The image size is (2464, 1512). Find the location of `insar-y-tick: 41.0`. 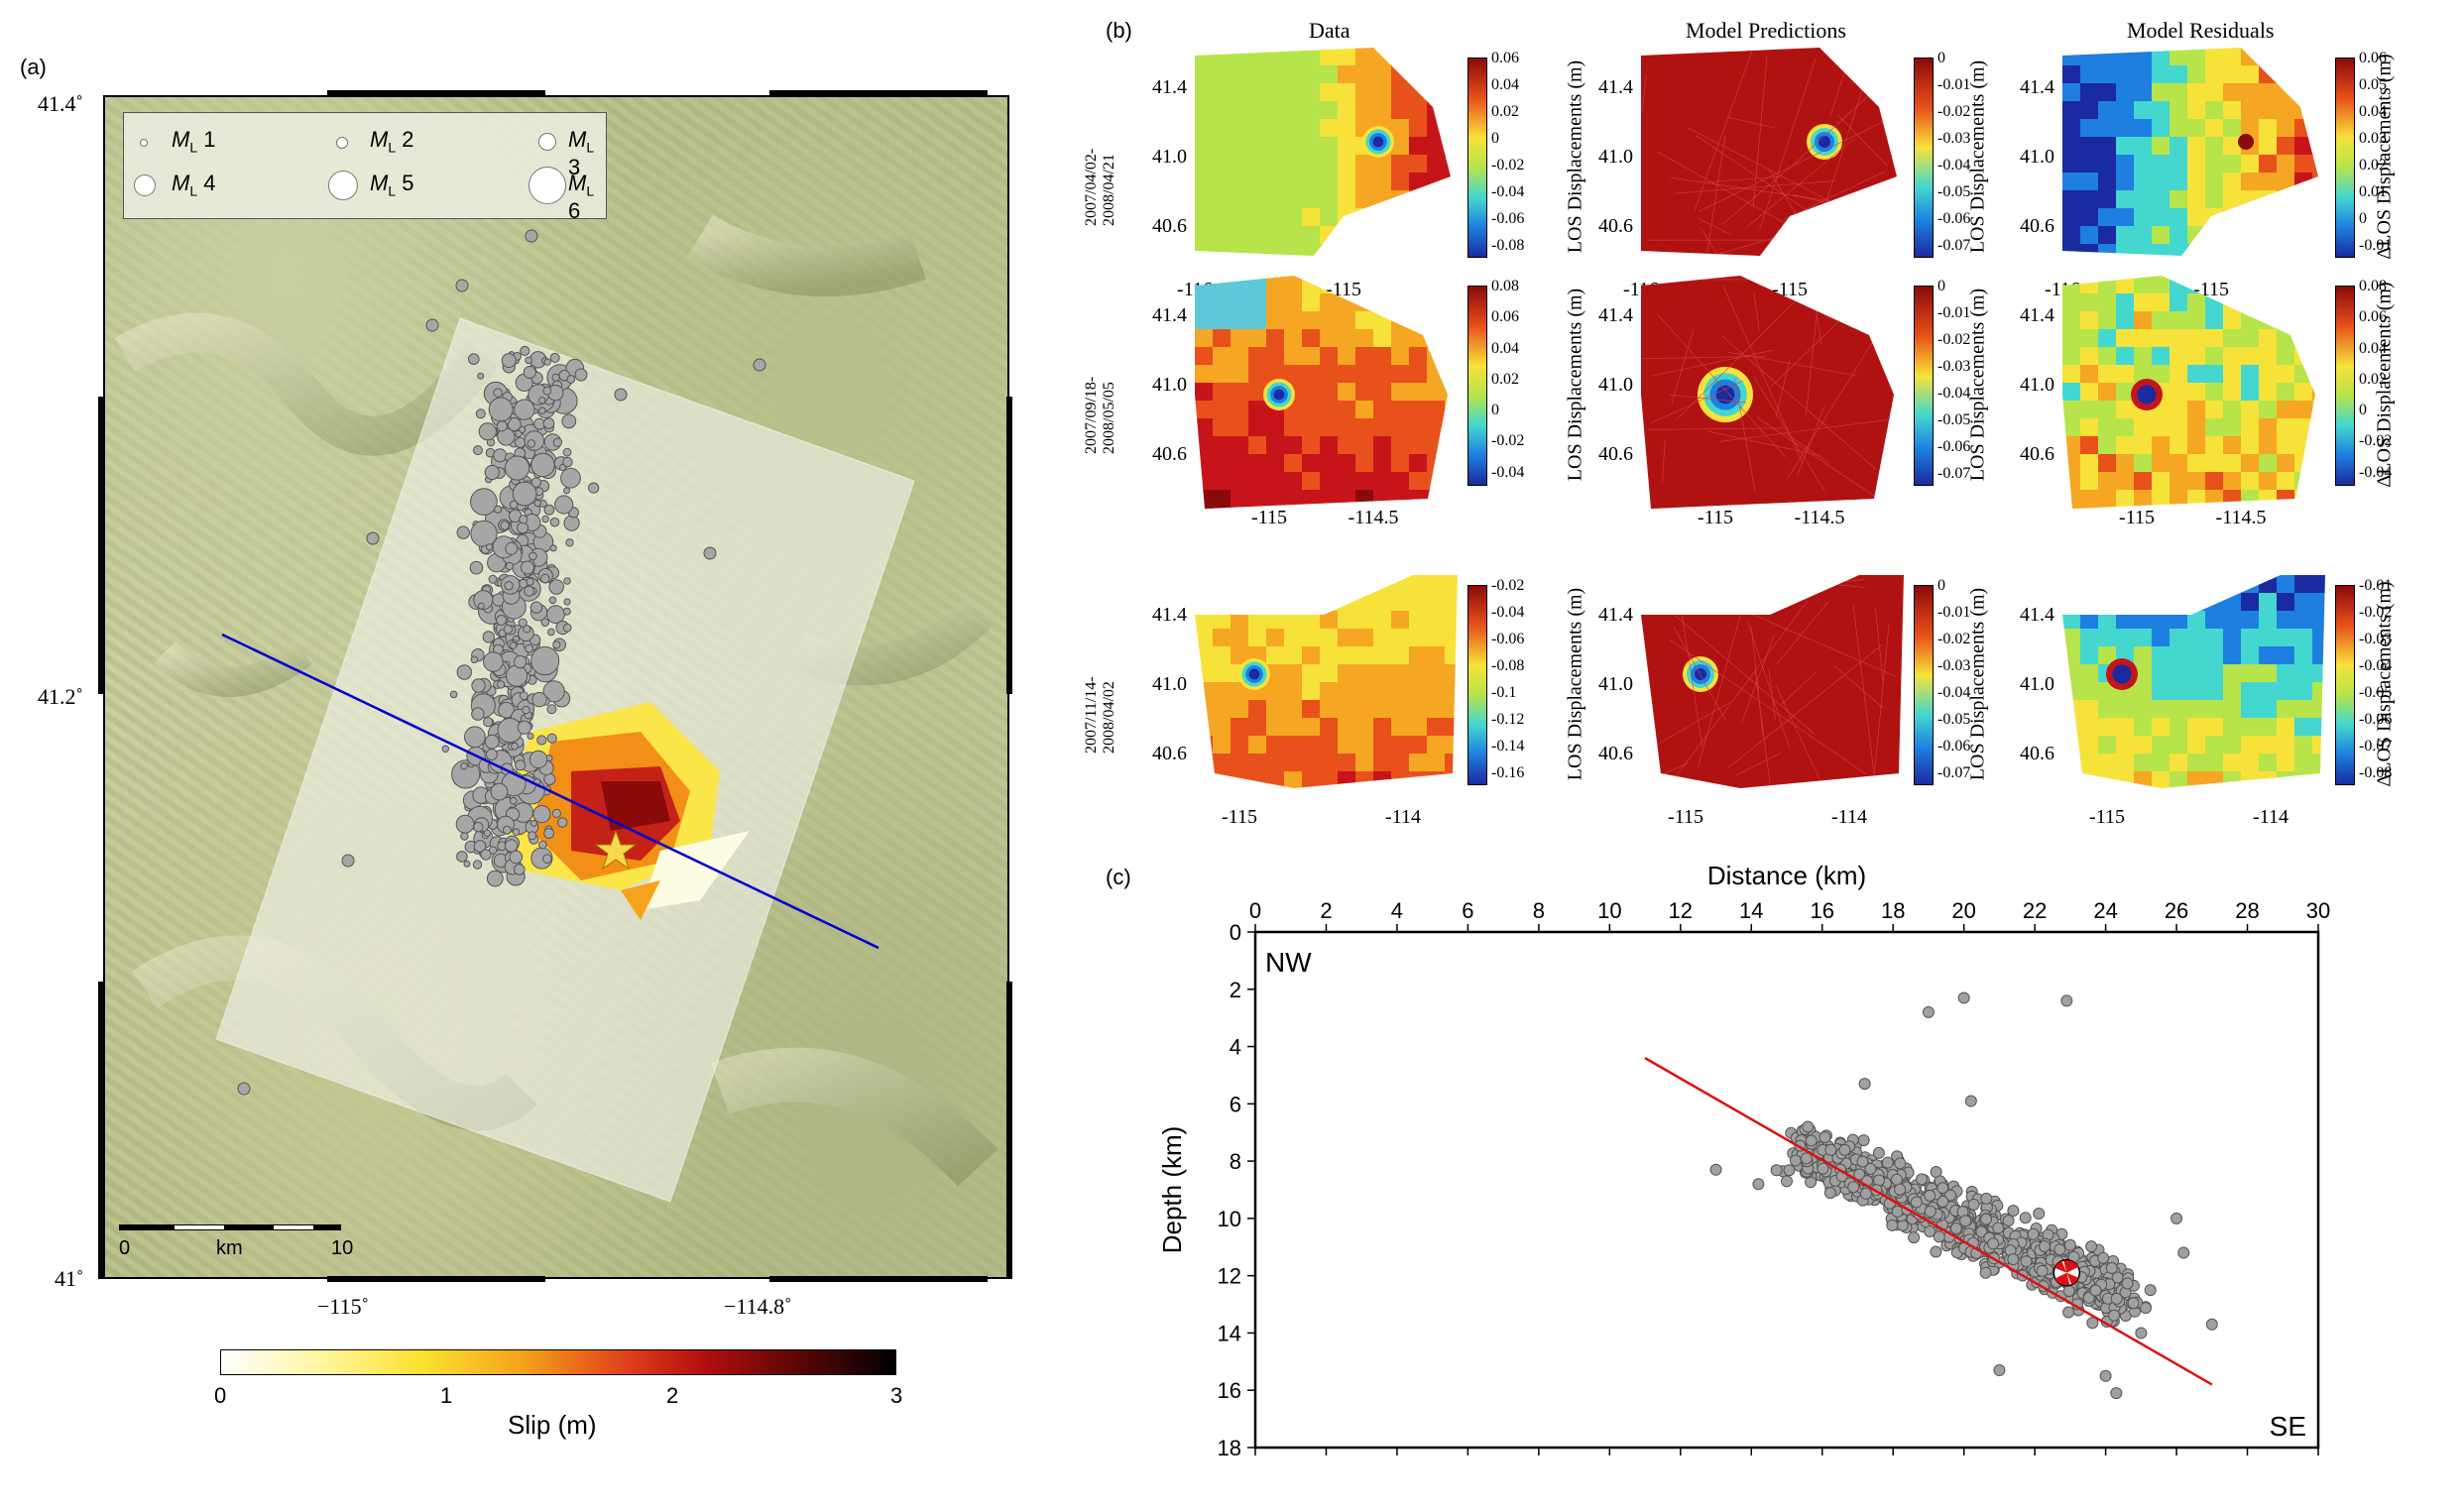

insar-y-tick: 41.0 is located at coordinates (1615, 385).